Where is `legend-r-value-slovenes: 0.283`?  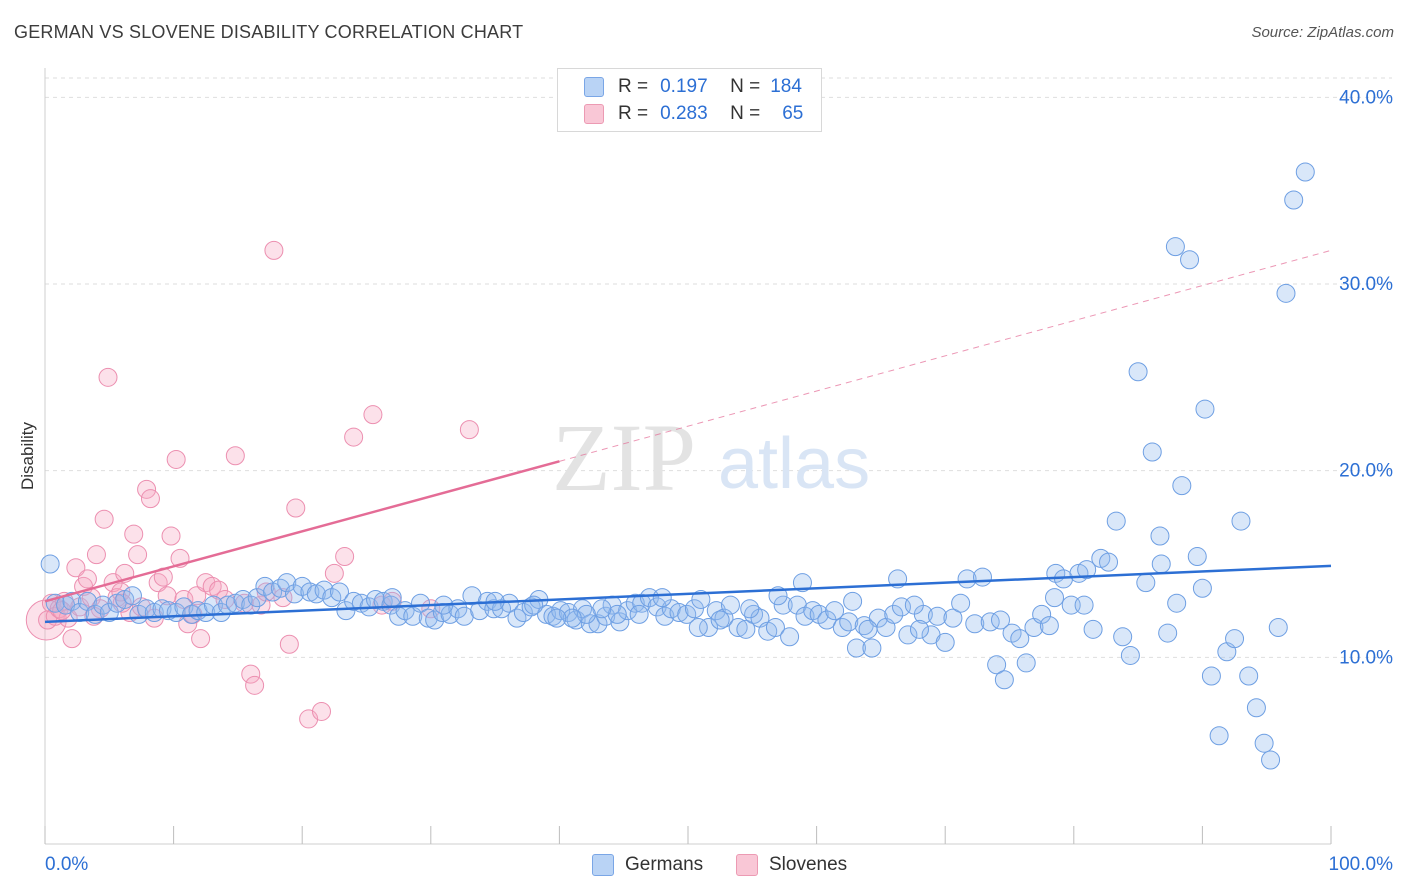 legend-r-value-slovenes: 0.283 is located at coordinates (684, 113).